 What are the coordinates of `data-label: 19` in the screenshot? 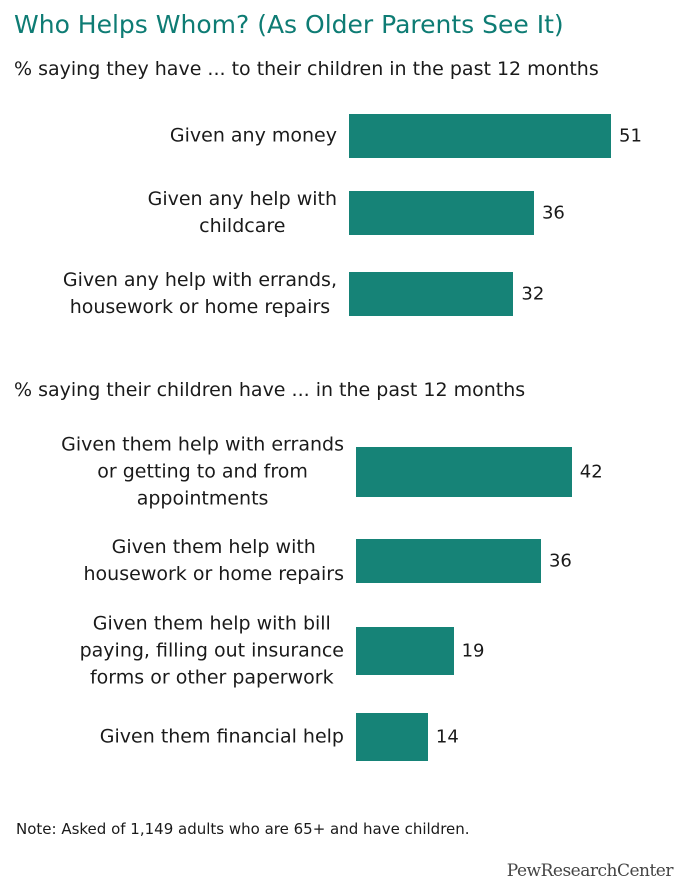 It's located at (473, 651).